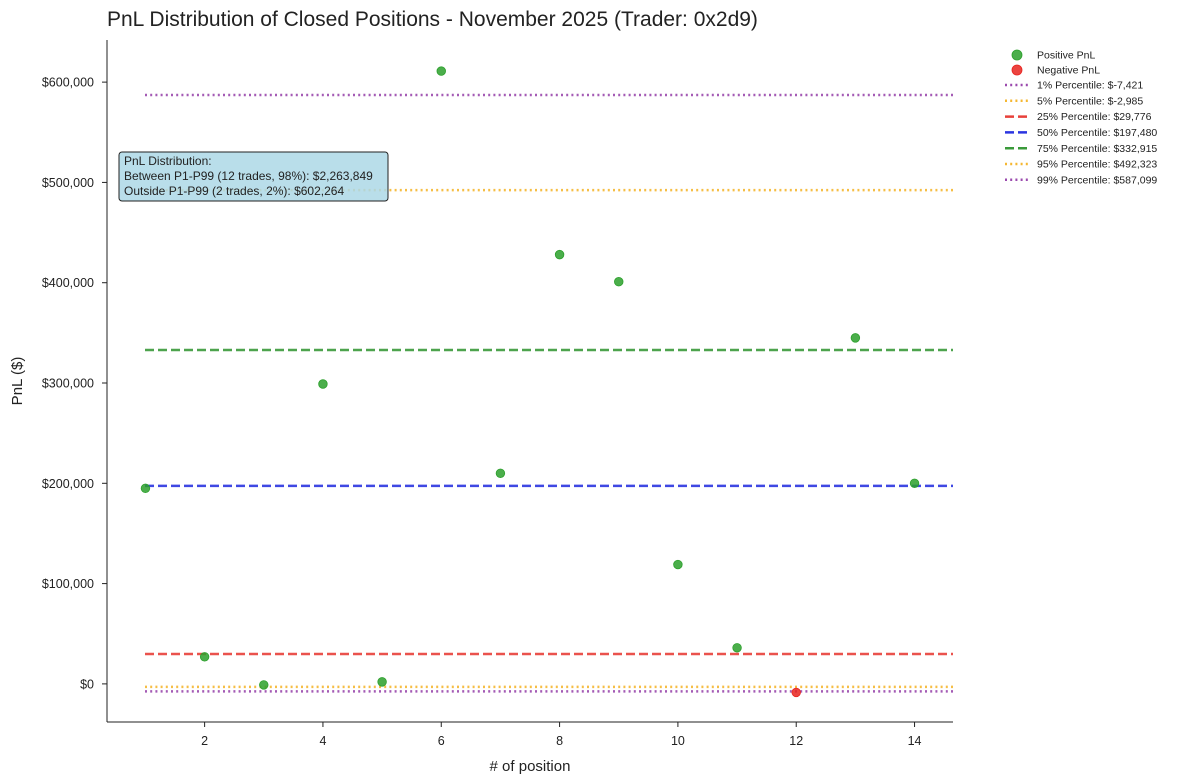 The image size is (1179, 784). I want to click on y-tick-label-3: $300,000, so click(68, 384).